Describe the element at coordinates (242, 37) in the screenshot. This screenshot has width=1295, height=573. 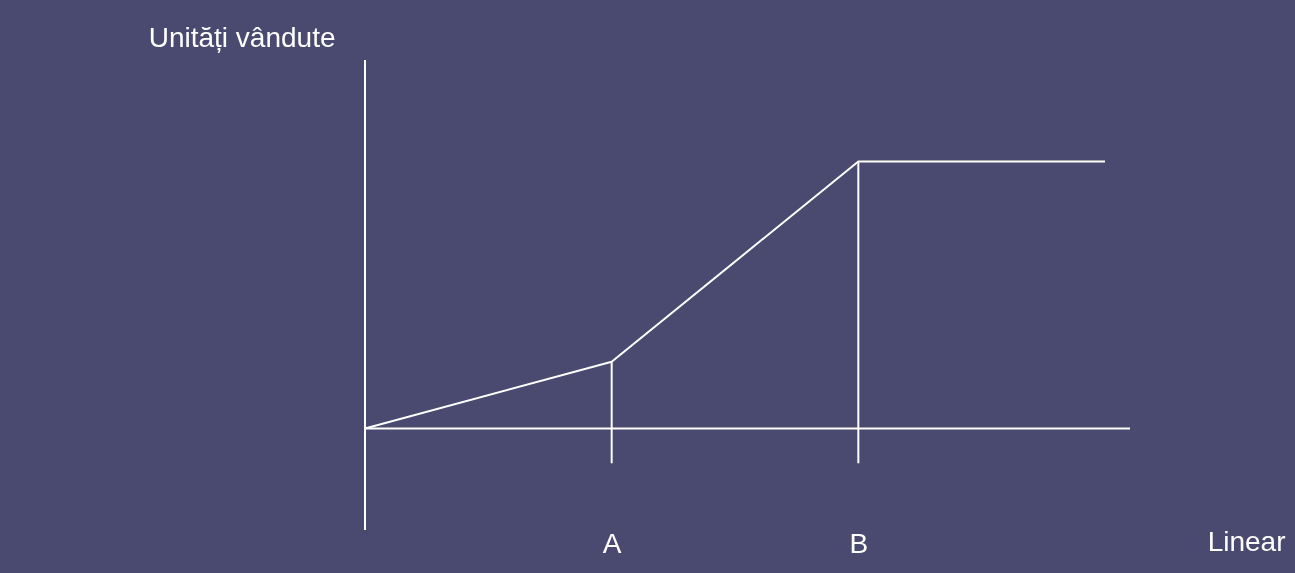
I see `y-axis-title: Unități vândute` at that location.